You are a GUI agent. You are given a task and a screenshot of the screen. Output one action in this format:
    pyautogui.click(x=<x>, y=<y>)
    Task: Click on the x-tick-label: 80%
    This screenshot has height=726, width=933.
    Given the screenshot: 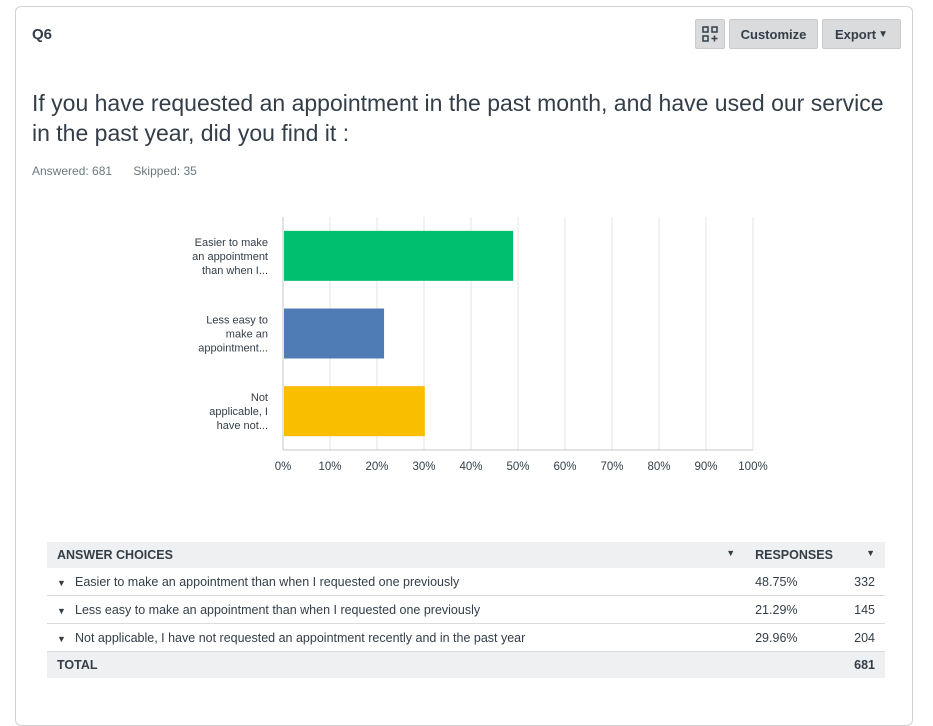 What is the action you would take?
    pyautogui.click(x=658, y=467)
    